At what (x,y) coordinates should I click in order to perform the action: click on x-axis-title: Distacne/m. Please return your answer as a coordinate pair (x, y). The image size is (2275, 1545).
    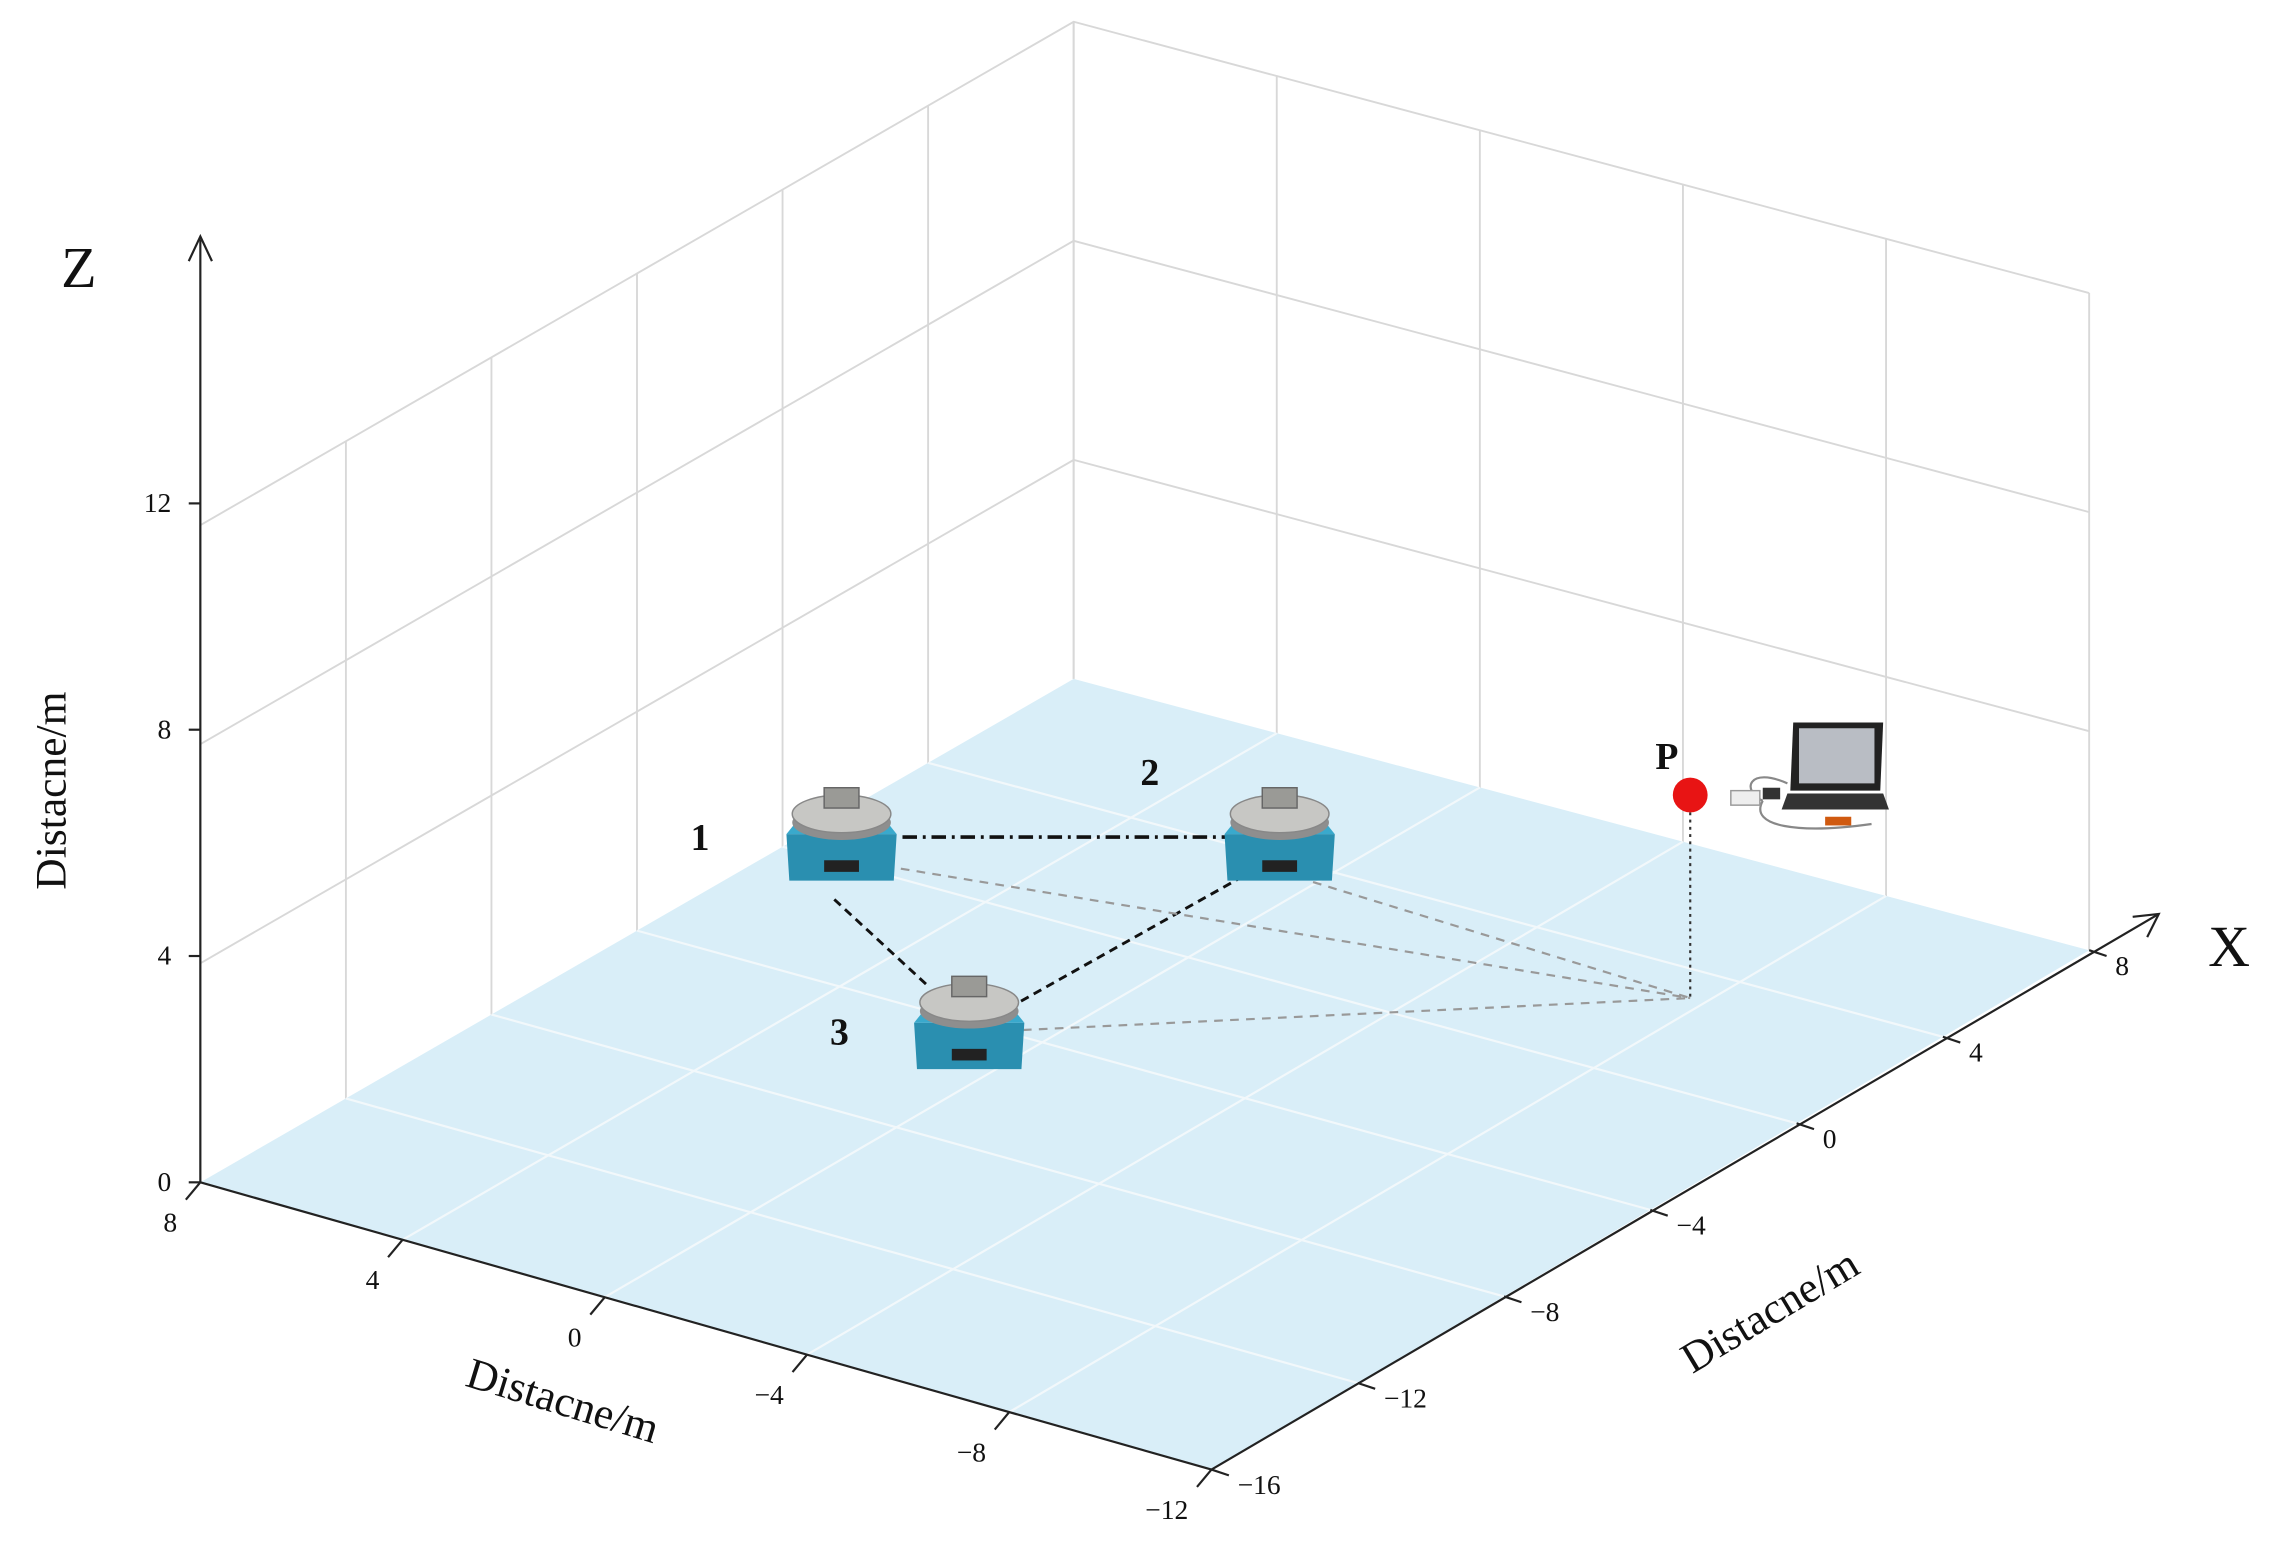
    Looking at the image, I should click on (1770, 1310).